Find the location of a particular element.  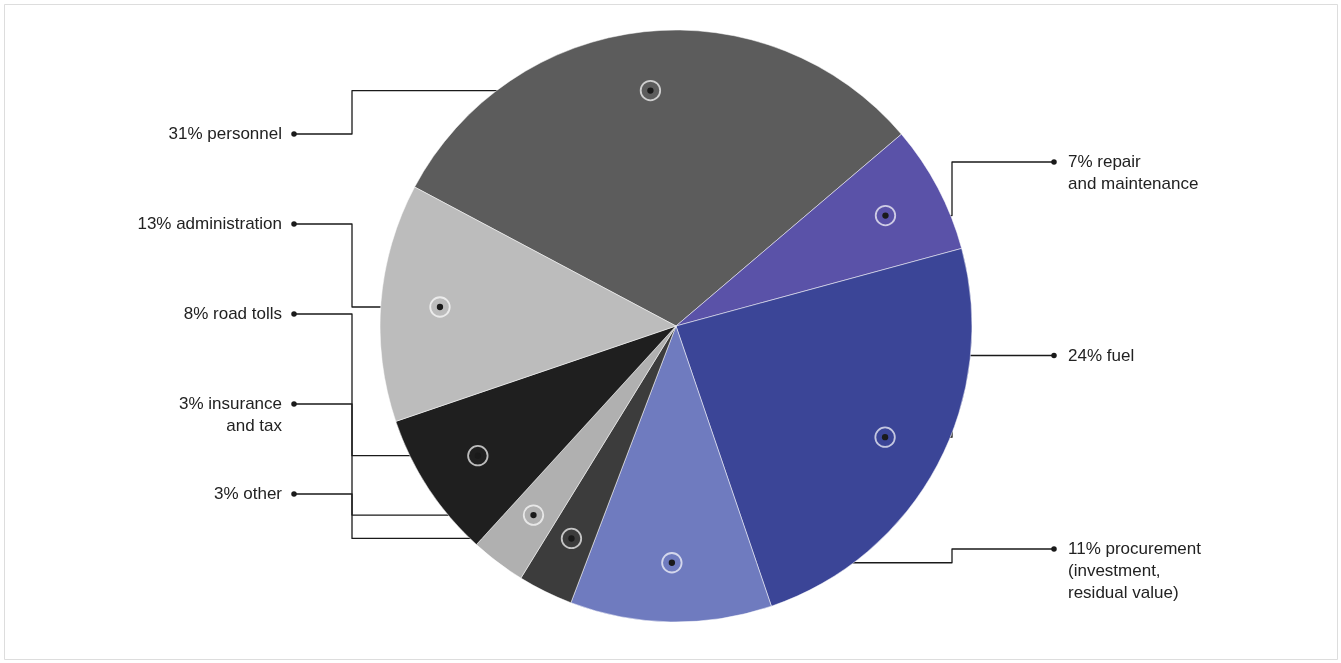

slice-label: 8% road tolls is located at coordinates (232, 313).